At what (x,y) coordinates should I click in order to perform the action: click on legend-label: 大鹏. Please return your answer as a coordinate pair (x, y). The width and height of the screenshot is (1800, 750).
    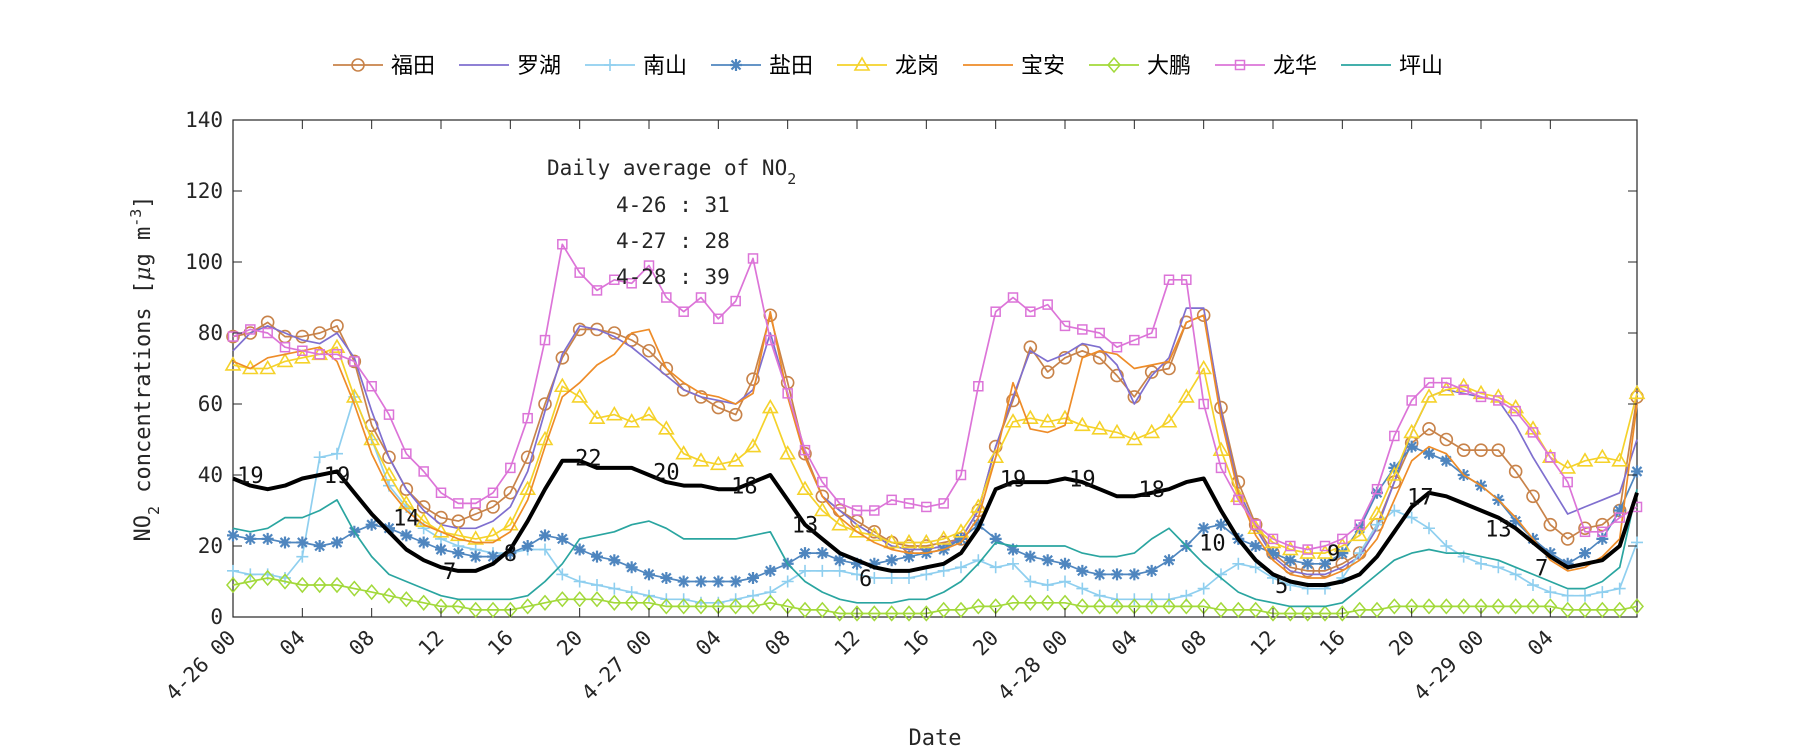
    Looking at the image, I should click on (1169, 66).